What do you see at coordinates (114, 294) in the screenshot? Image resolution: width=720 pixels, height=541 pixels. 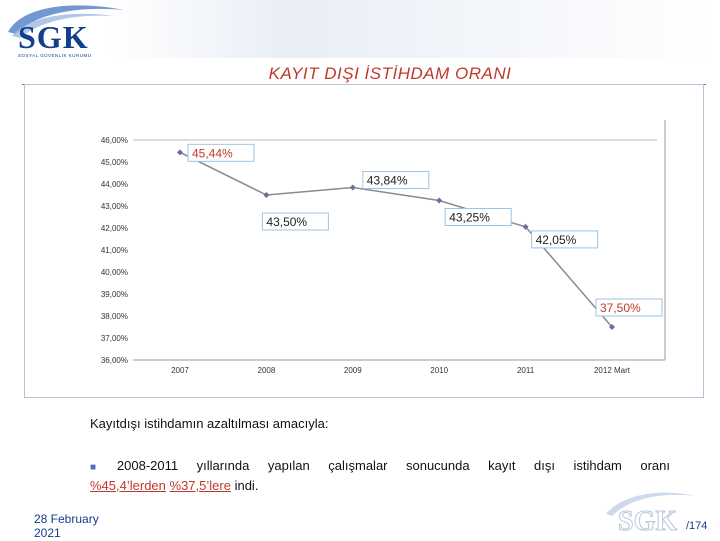 I see `y-tick-label: 39,00%` at bounding box center [114, 294].